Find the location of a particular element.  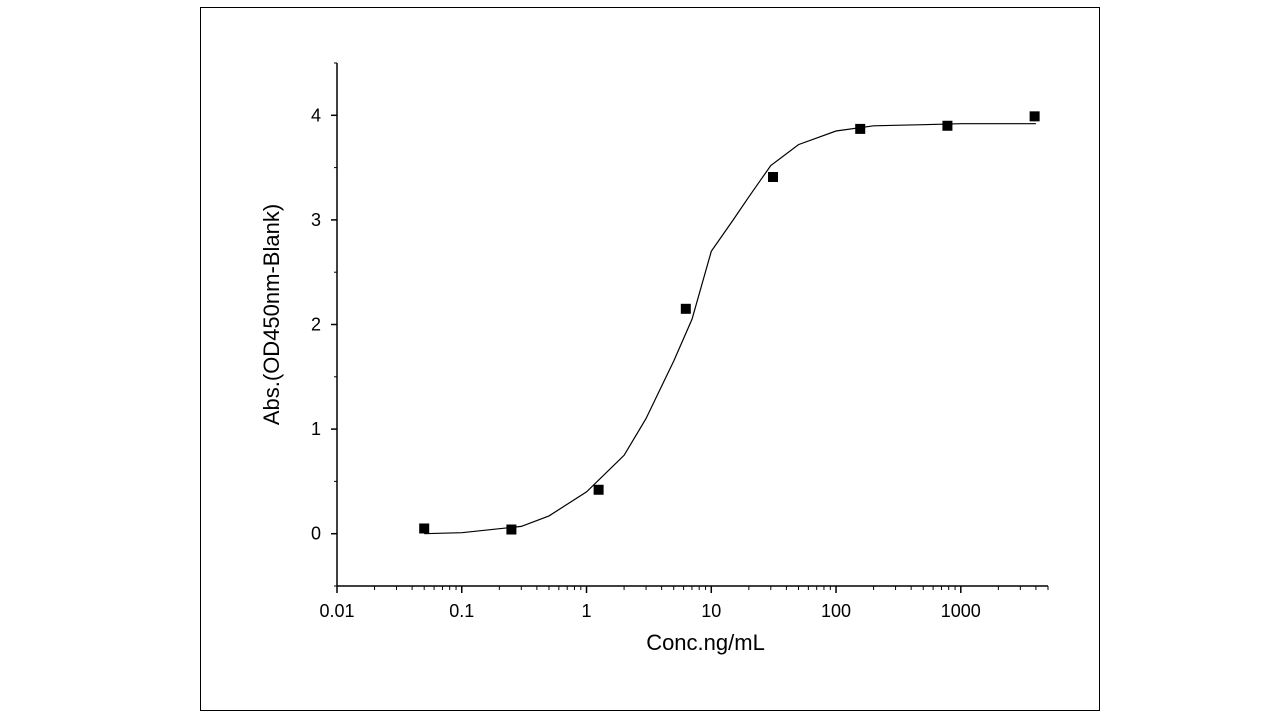

y-tick-label: 1 is located at coordinates (316, 429).